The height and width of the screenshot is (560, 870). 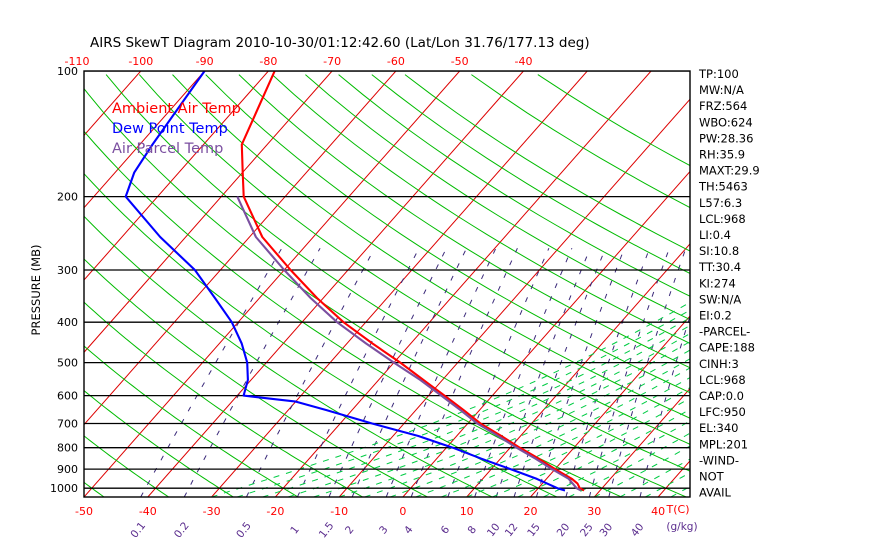 I want to click on pressure-tick: 500, so click(x=67, y=363).